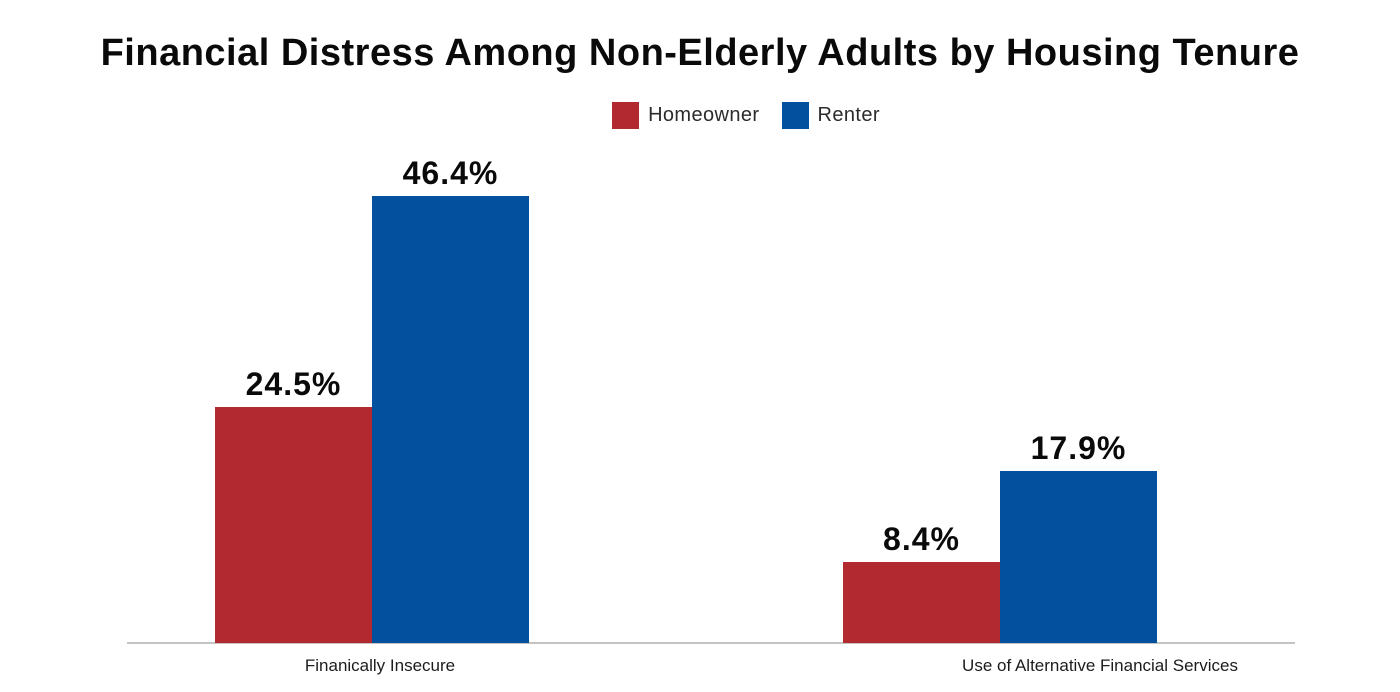 The width and height of the screenshot is (1400, 692). I want to click on legend-item-homeowner: Homeowner, so click(685, 115).